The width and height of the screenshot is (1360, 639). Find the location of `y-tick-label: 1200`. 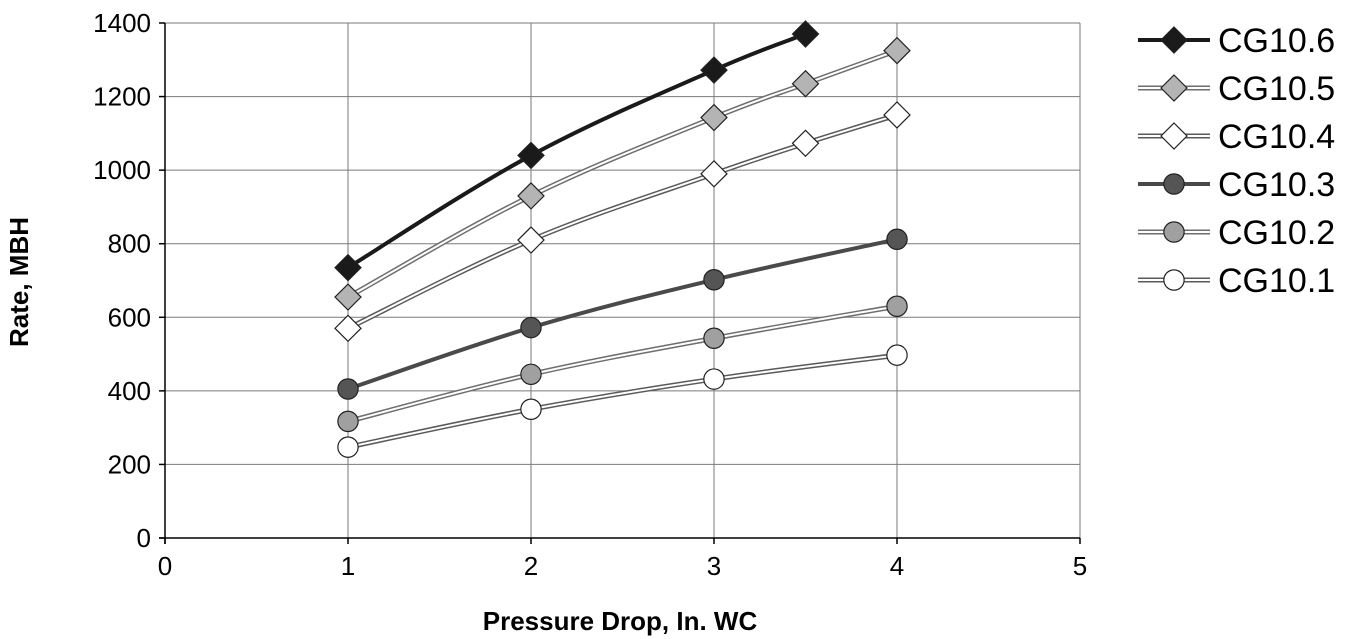

y-tick-label: 1200 is located at coordinates (122, 97).